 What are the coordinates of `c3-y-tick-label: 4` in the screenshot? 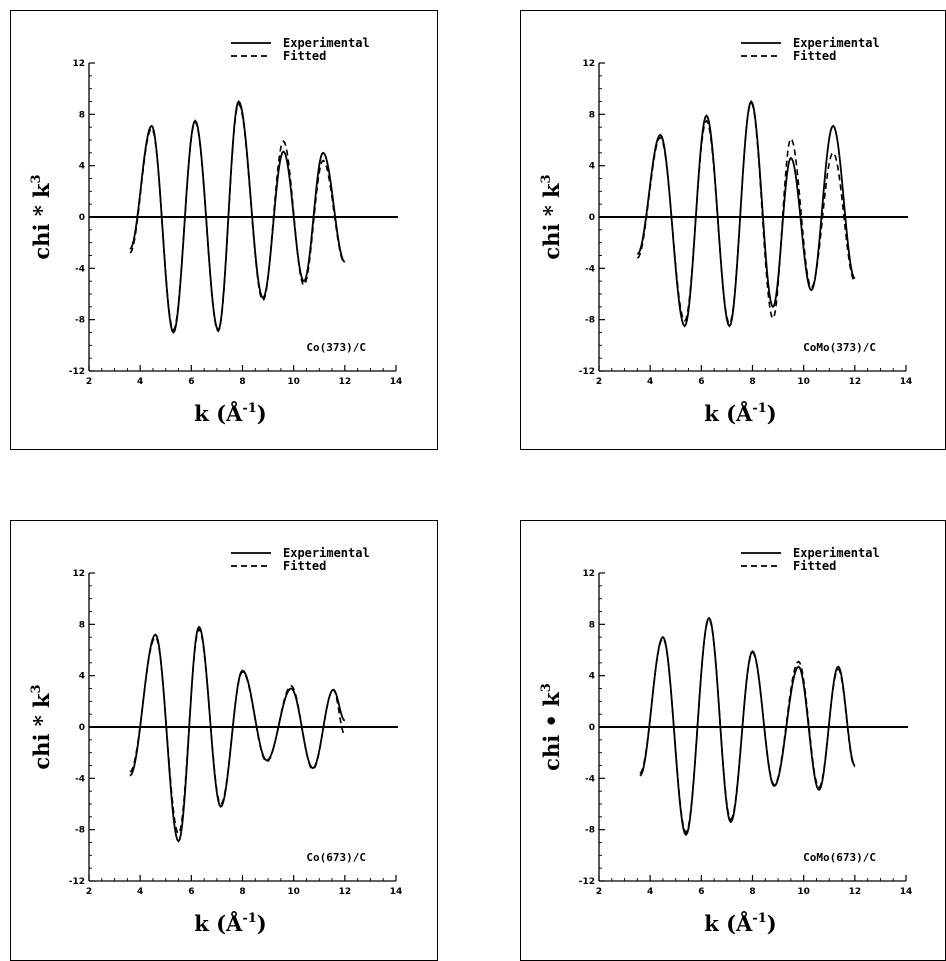 It's located at (592, 677).